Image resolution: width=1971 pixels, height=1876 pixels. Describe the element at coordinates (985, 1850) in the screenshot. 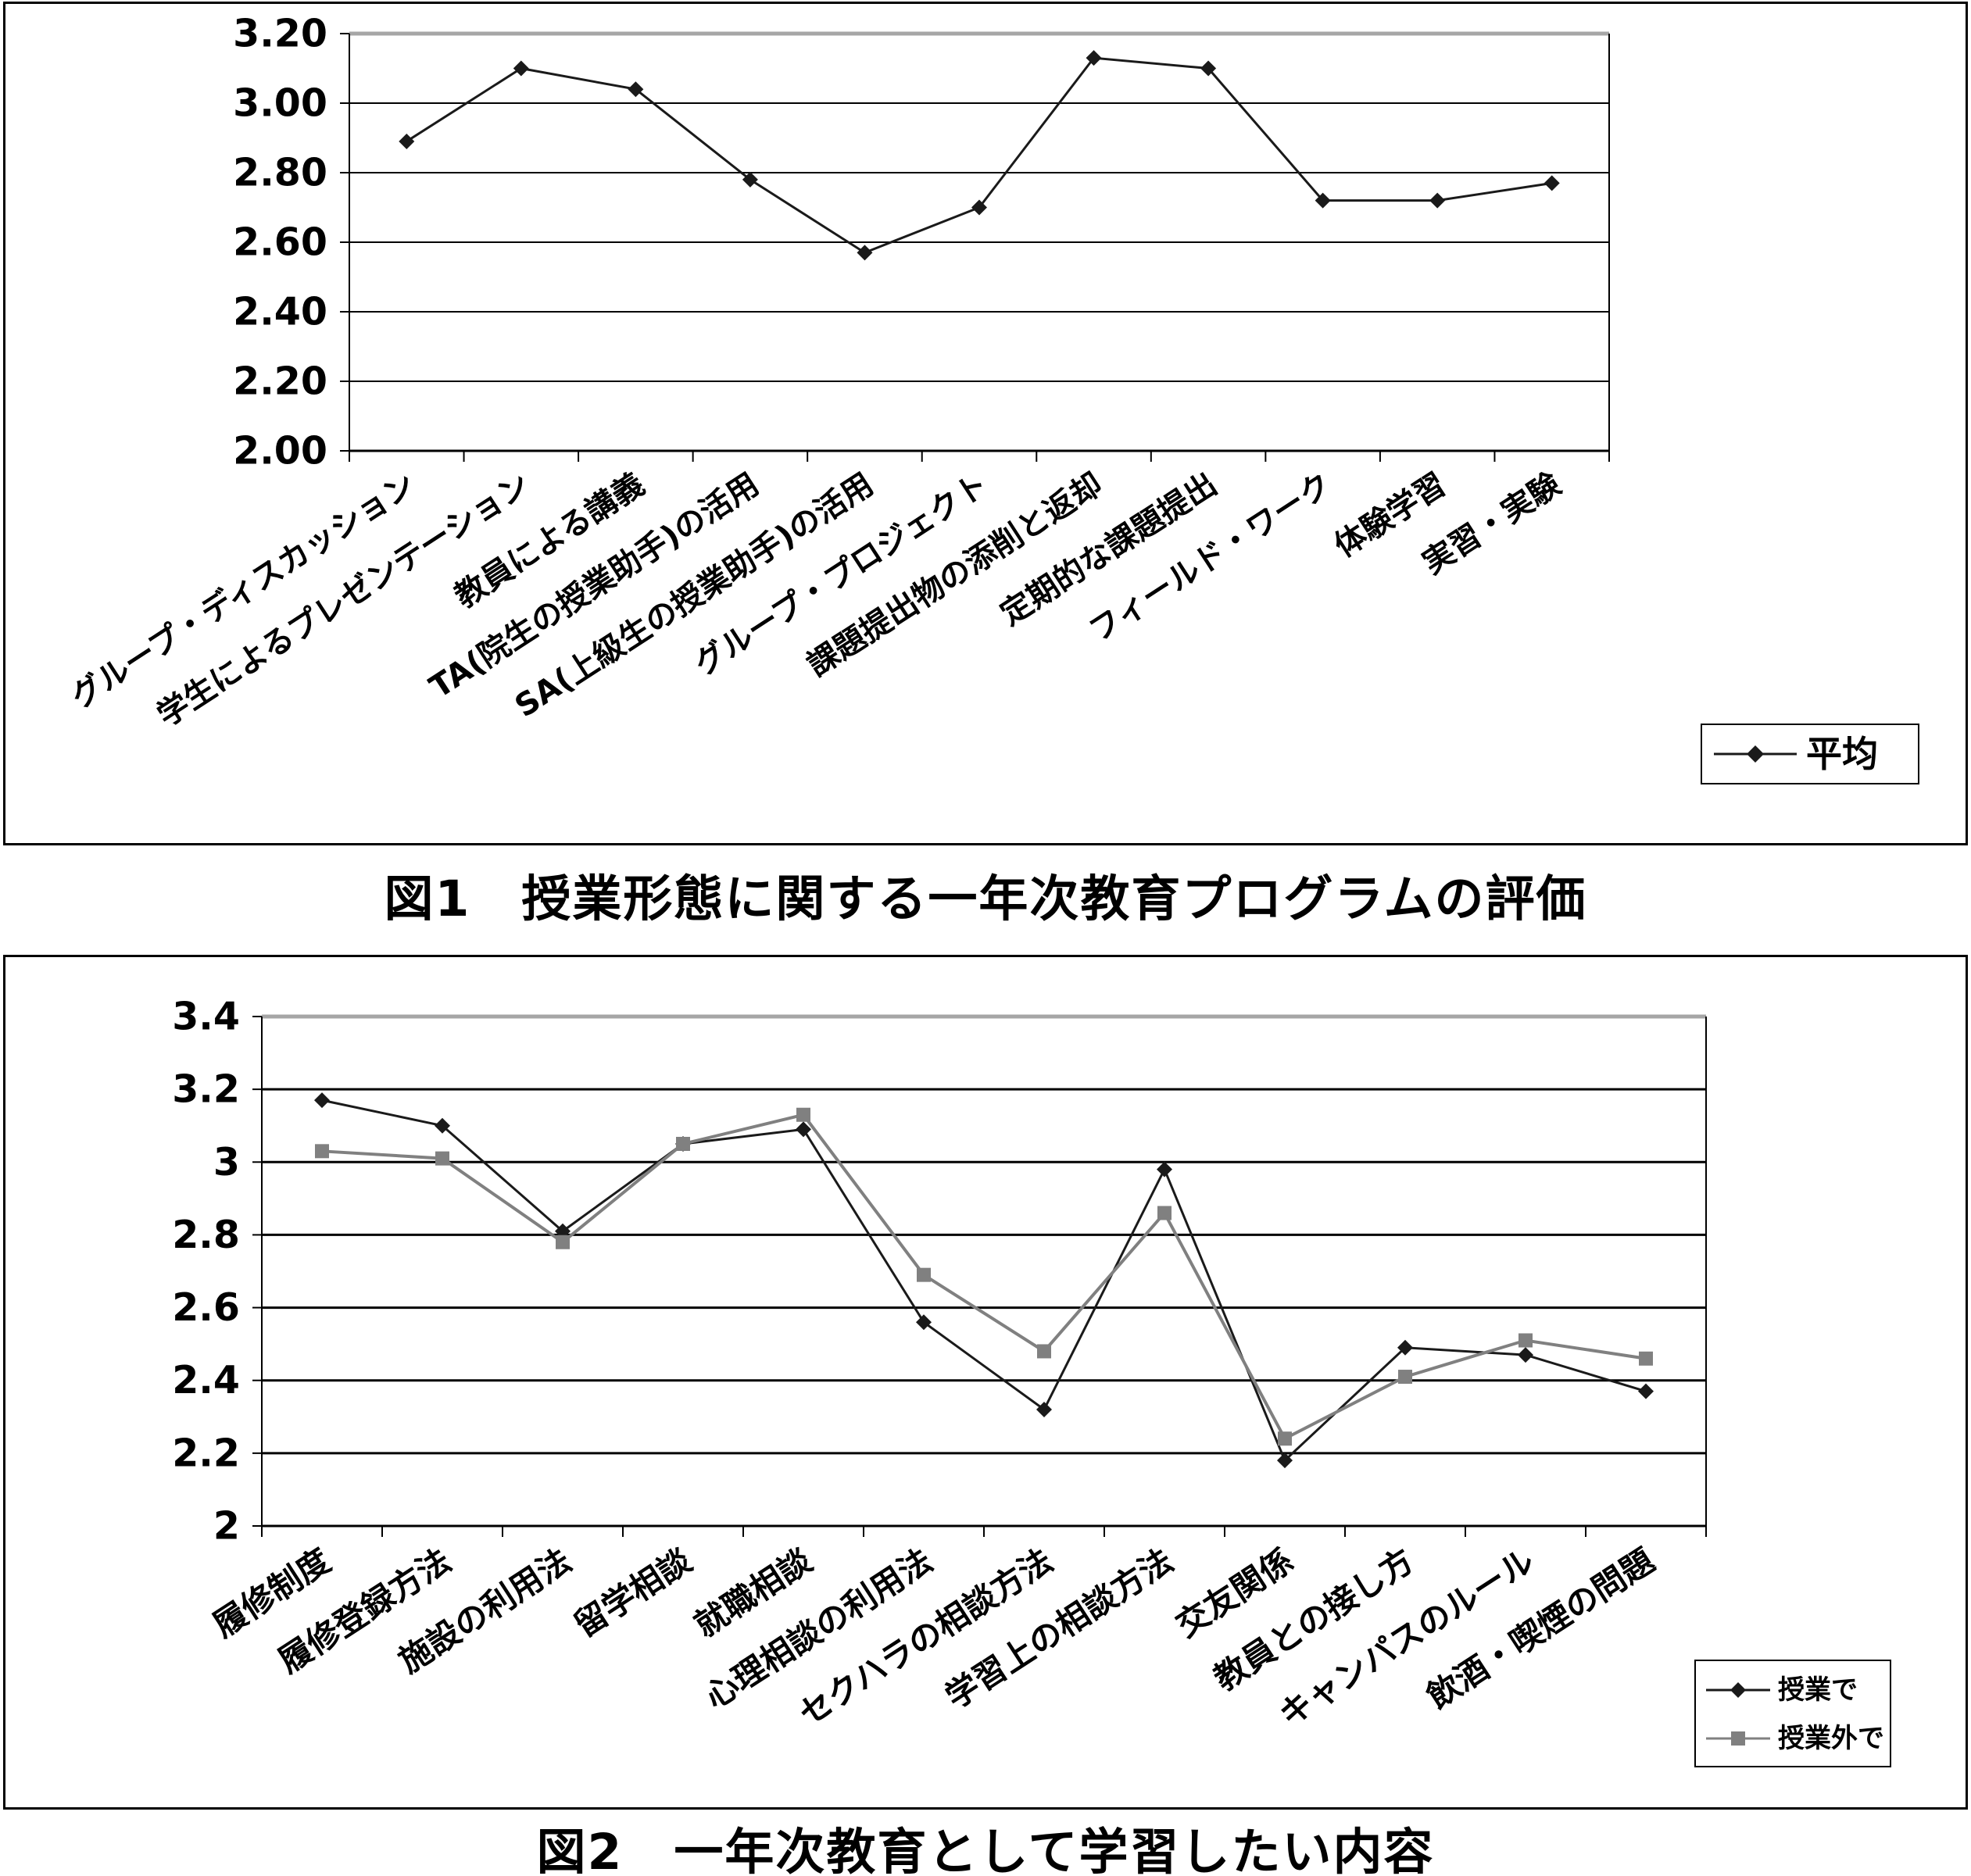

I see `figure2-caption: 図2 一年次教育として学習したい内容` at that location.